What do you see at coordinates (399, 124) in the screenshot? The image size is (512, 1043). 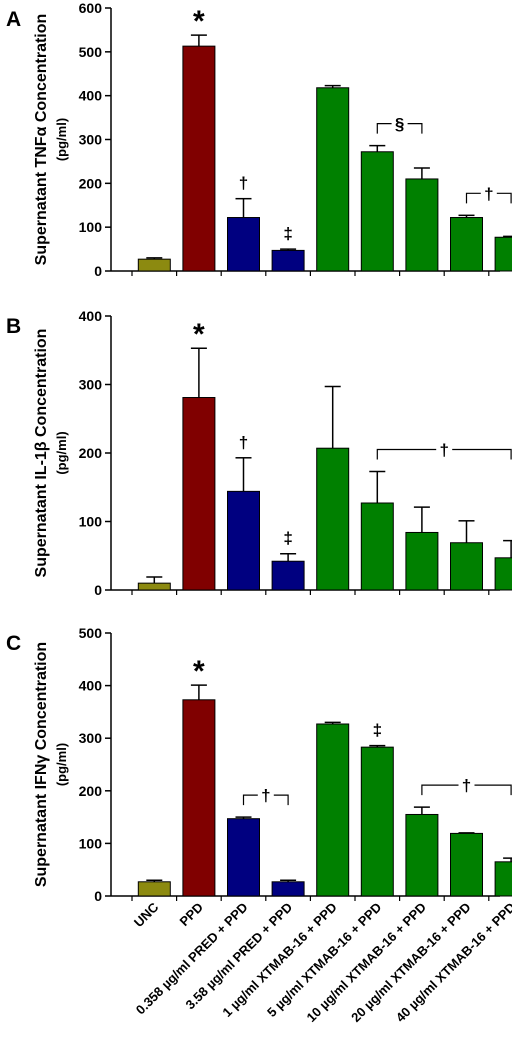 I see `significance-marker: §` at bounding box center [399, 124].